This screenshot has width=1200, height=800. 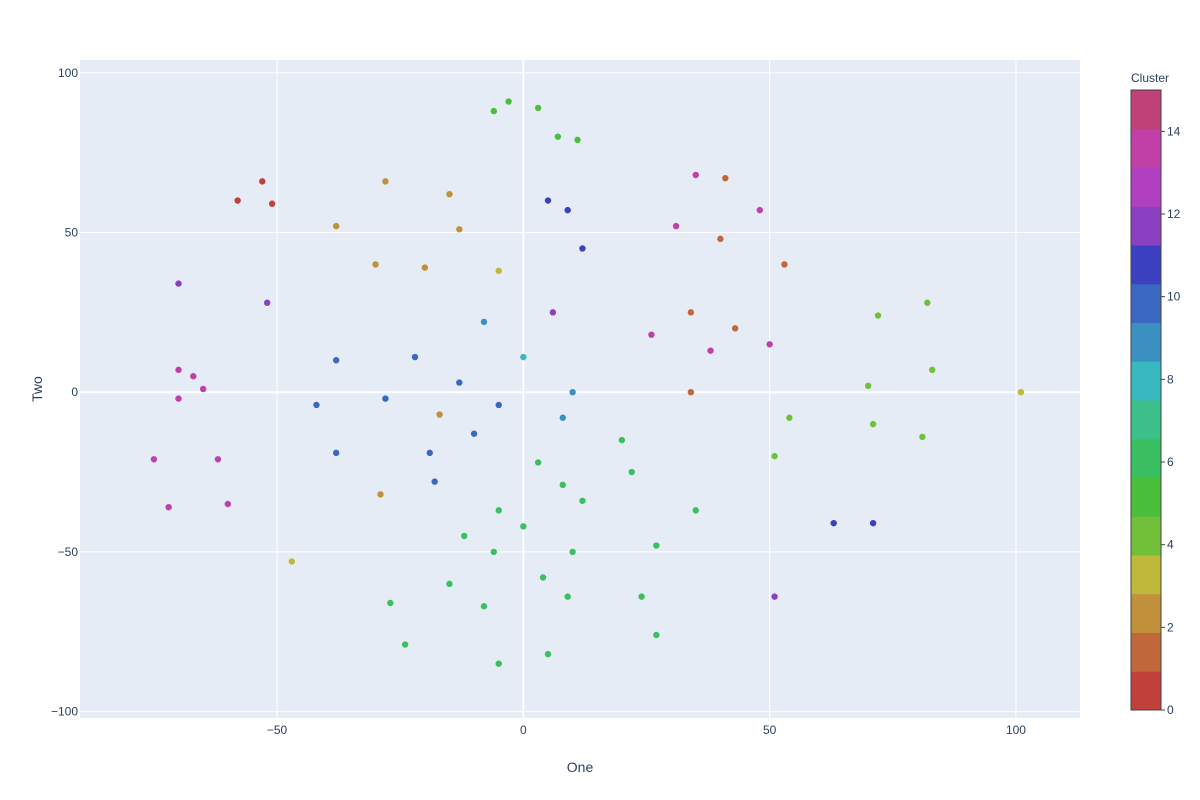 What do you see at coordinates (1150, 78) in the screenshot?
I see `colorbar-title: Cluster` at bounding box center [1150, 78].